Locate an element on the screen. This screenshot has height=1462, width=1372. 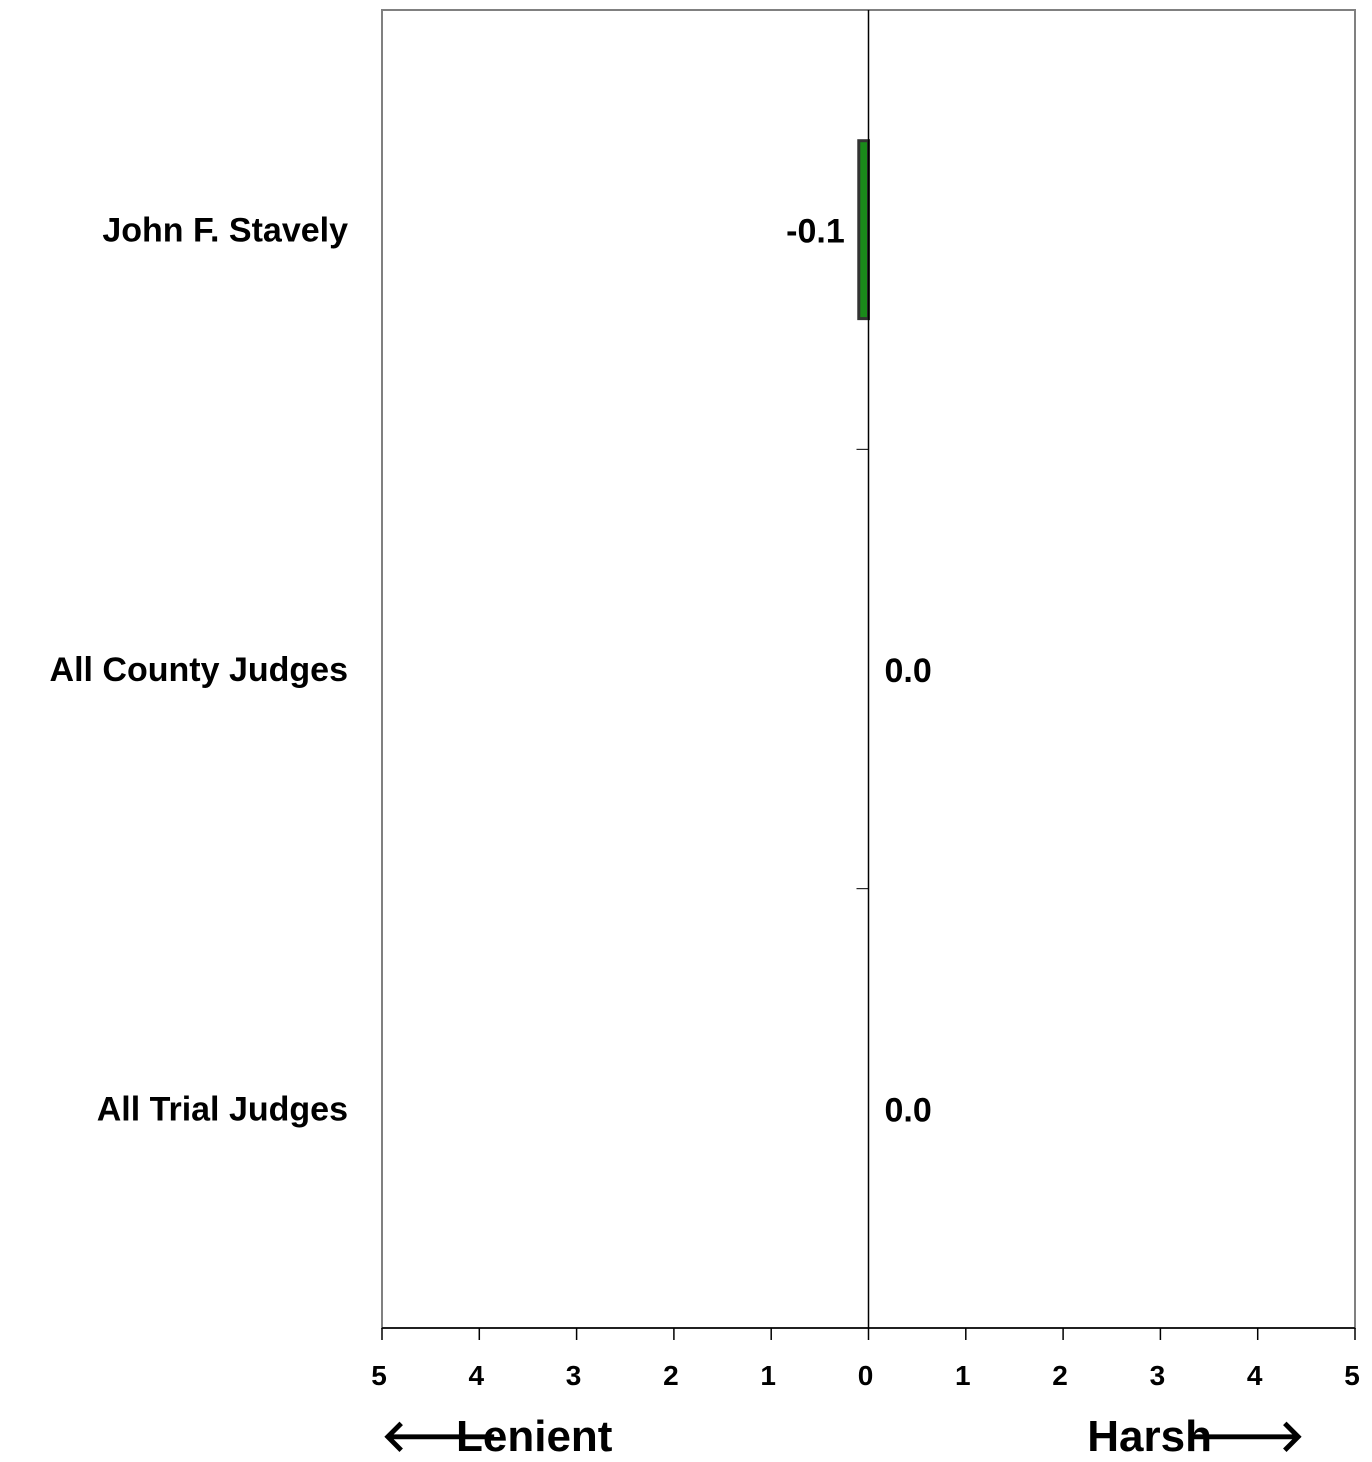
bar is located at coordinates (864, 230).